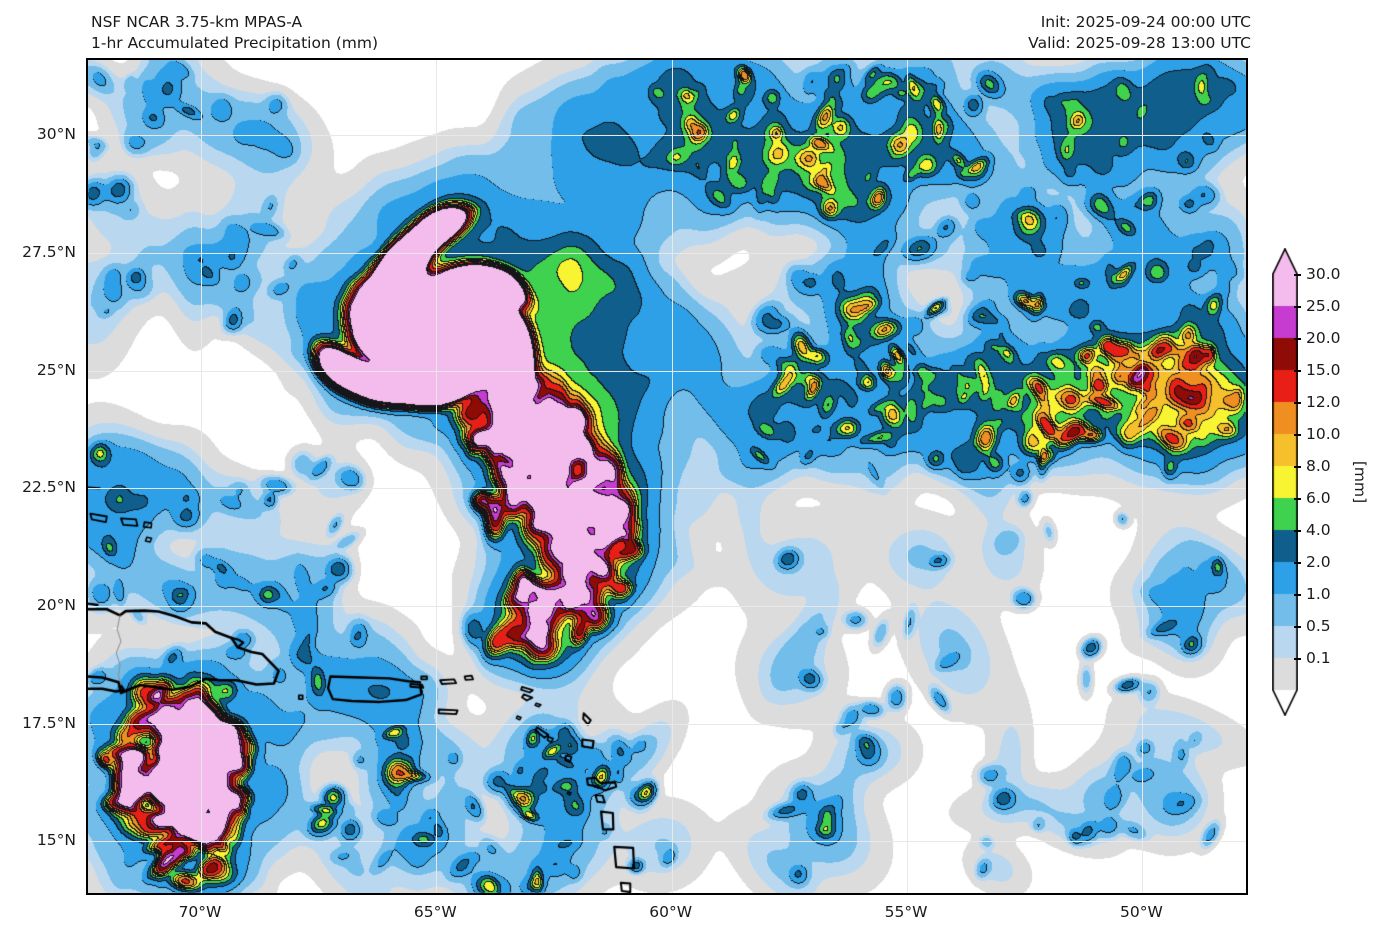  I want to click on longitude-label: 65°W, so click(435, 912).